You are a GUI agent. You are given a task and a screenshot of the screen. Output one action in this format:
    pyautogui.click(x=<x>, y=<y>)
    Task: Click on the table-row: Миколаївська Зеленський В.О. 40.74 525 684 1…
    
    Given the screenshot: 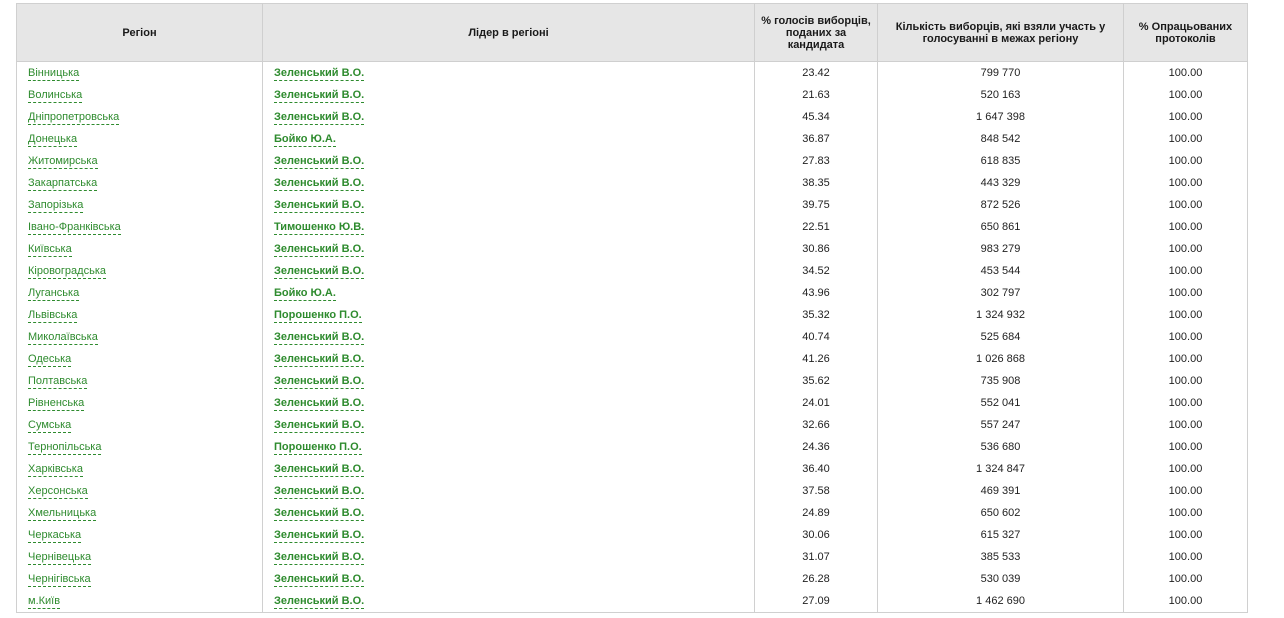 What is the action you would take?
    pyautogui.click(x=632, y=337)
    